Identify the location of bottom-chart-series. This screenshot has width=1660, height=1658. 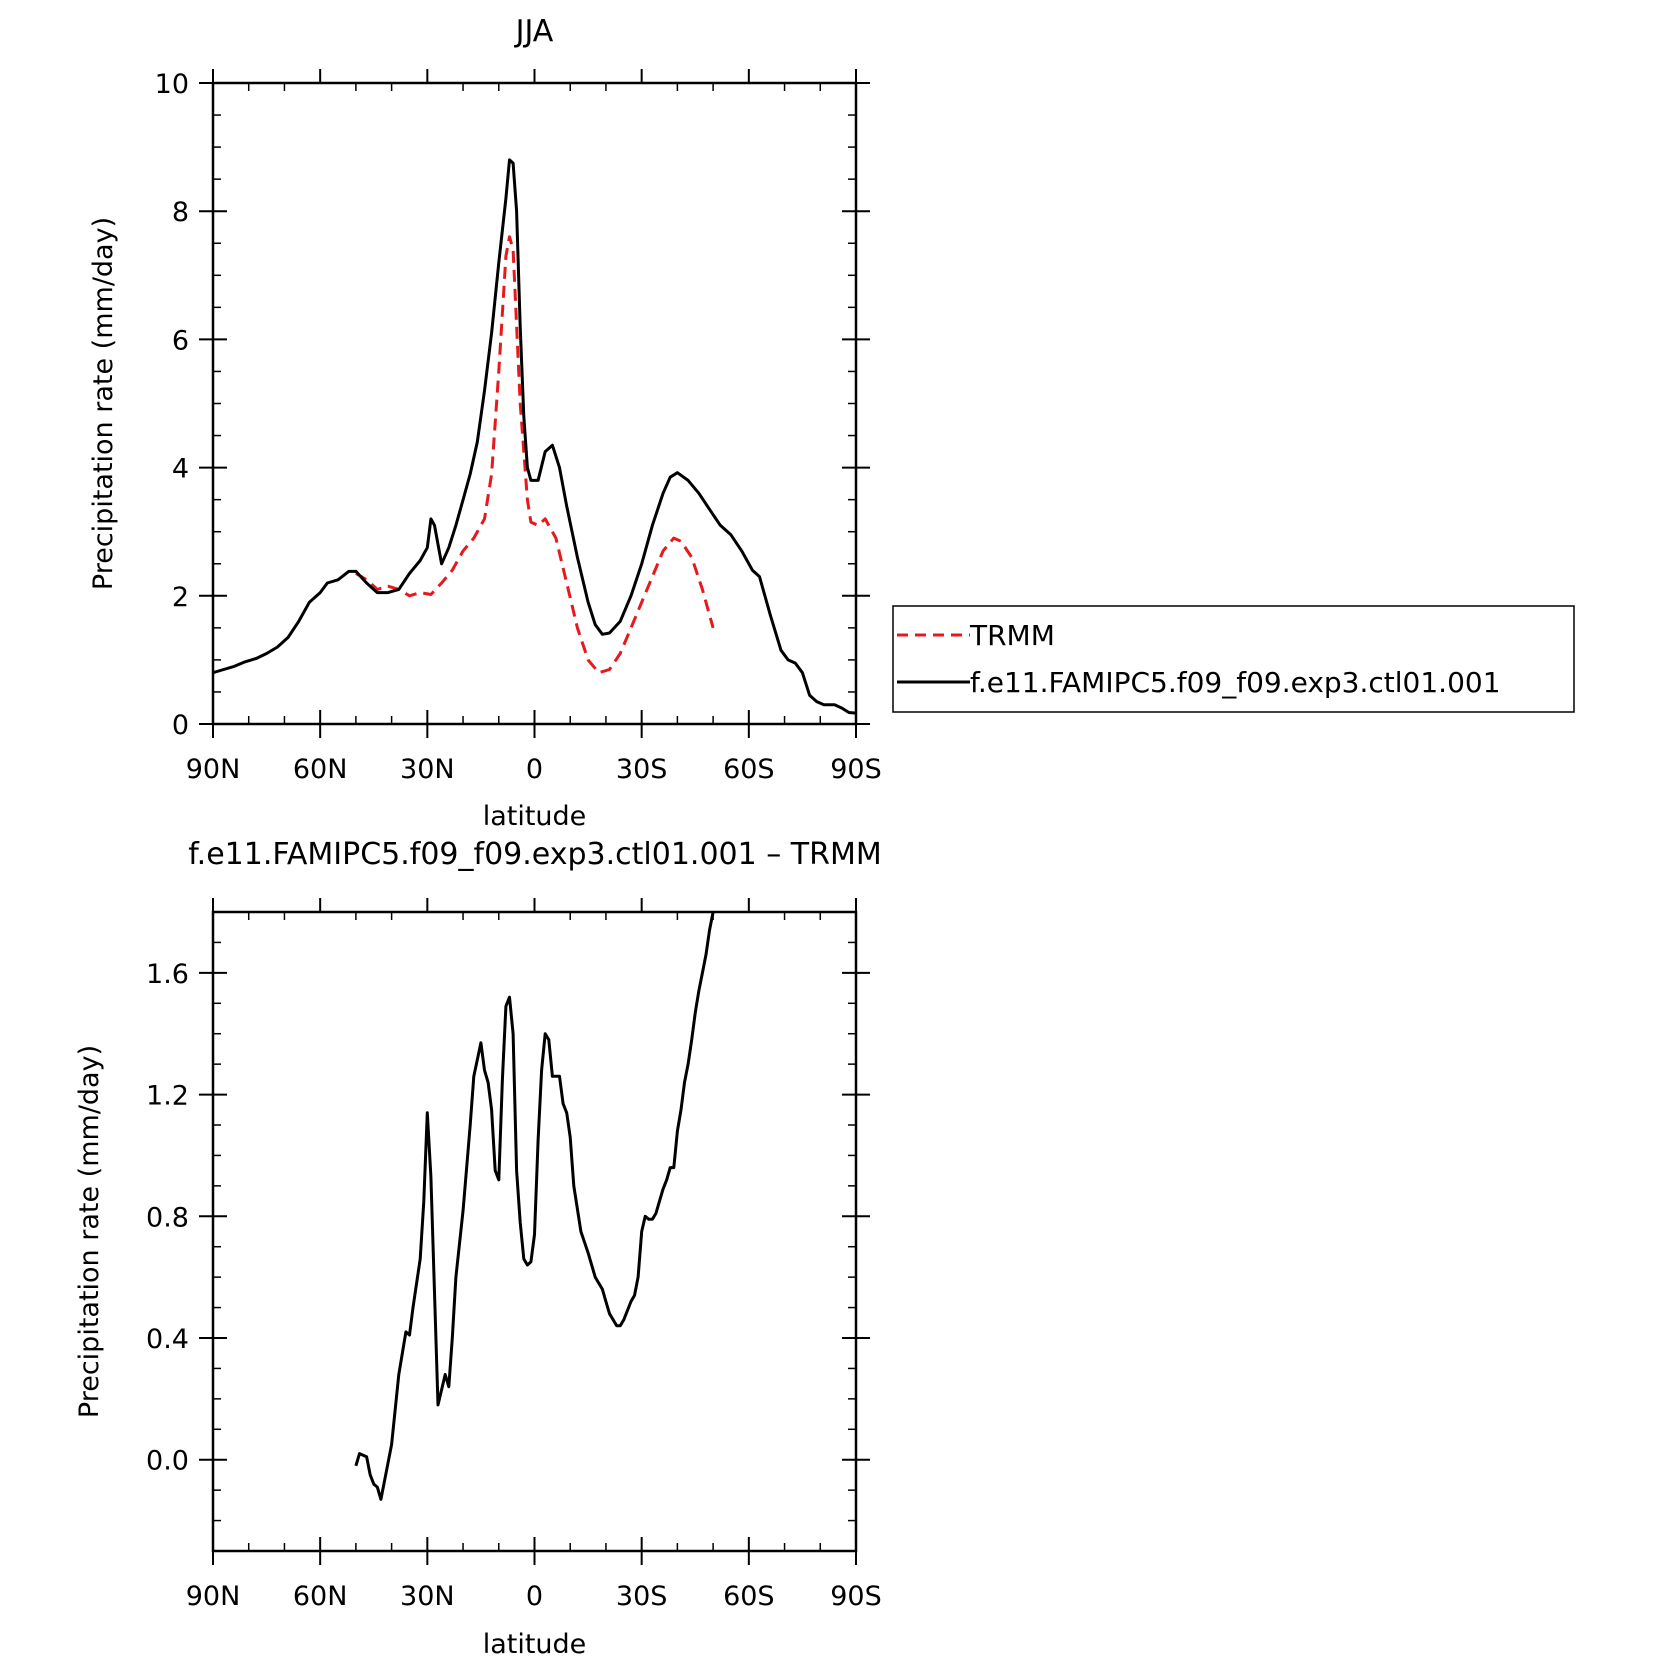
(534, 1206).